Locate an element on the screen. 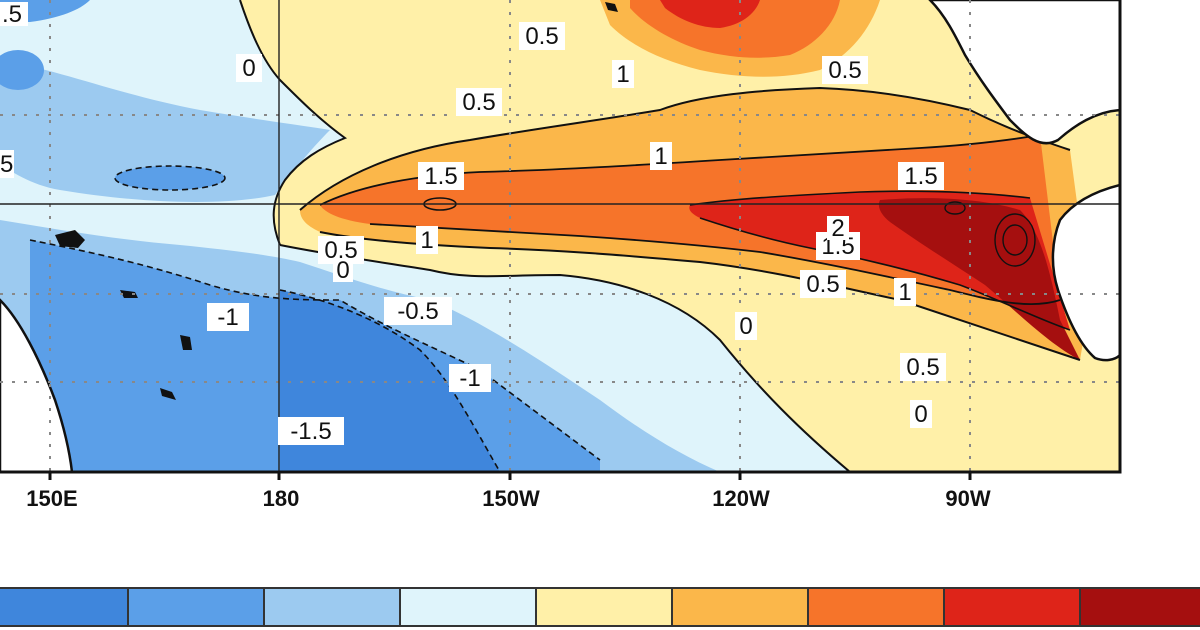 Image resolution: width=1200 pixels, height=630 pixels. longitude-axis: 150E 180 150W 120W 90W is located at coordinates (508, 491).